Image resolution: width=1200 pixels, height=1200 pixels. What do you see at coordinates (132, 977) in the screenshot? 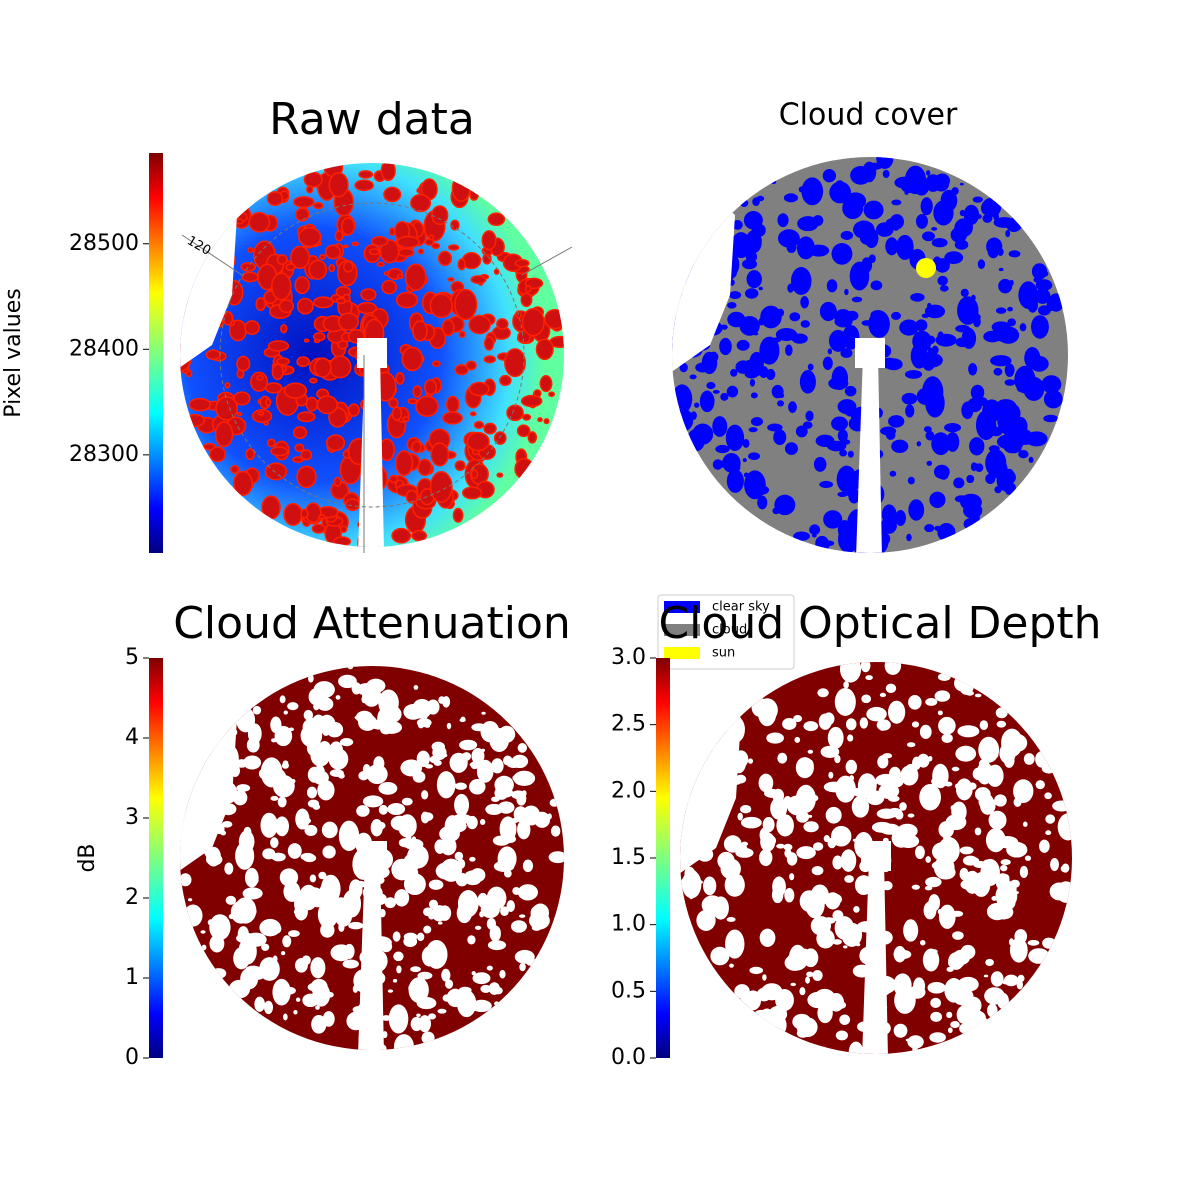
I see `tick-label: 1` at bounding box center [132, 977].